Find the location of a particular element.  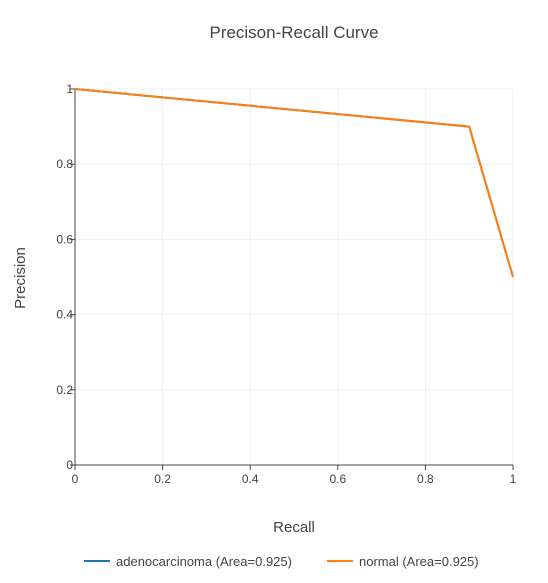

y-tick-label: 0.4 is located at coordinates (64, 315).